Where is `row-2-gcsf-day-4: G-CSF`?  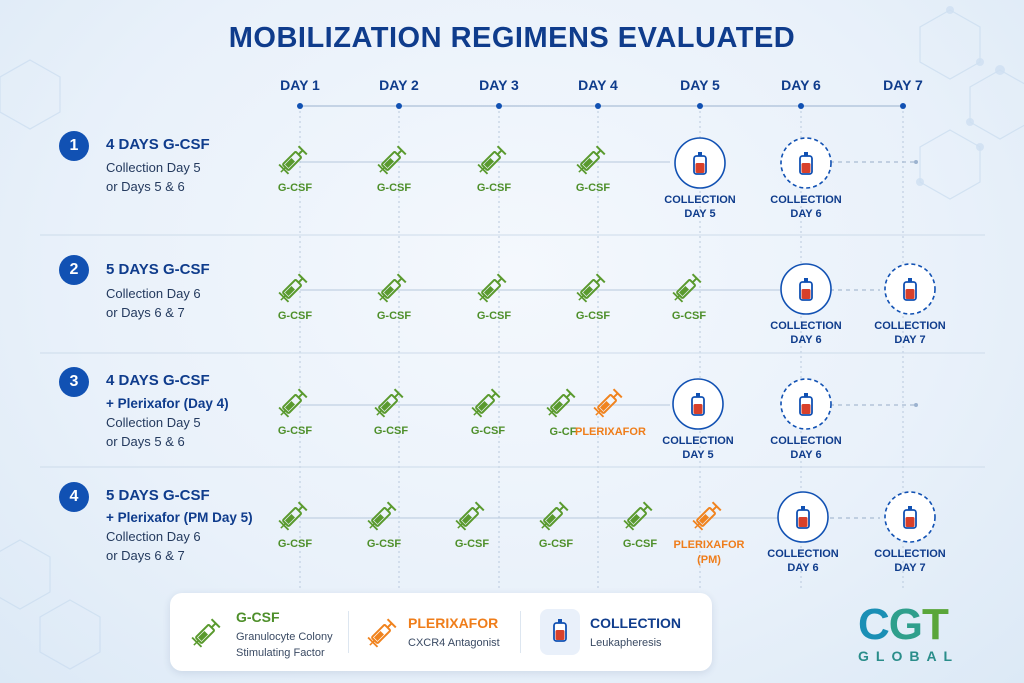 row-2-gcsf-day-4: G-CSF is located at coordinates (593, 294).